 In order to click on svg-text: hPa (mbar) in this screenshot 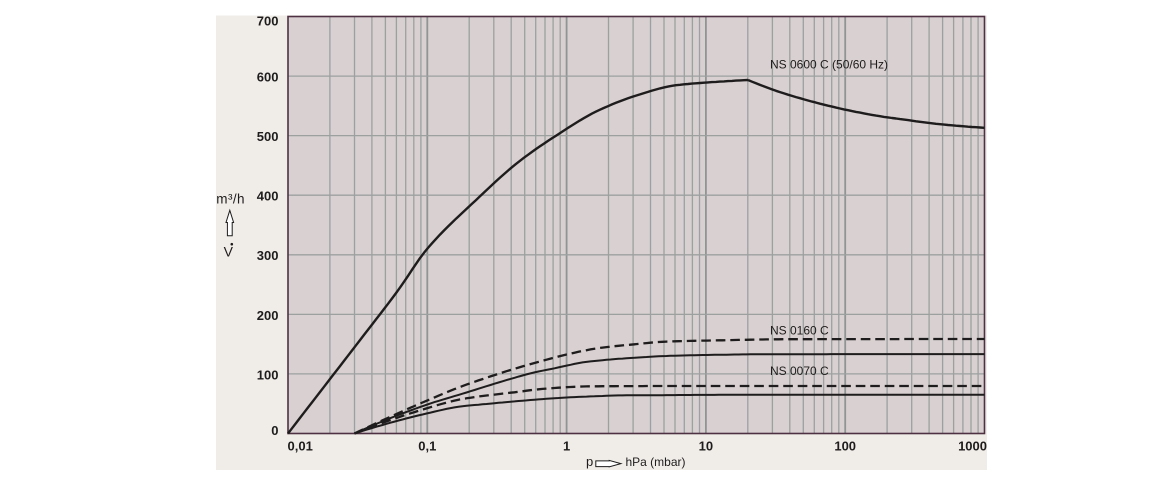, I will do `click(656, 462)`.